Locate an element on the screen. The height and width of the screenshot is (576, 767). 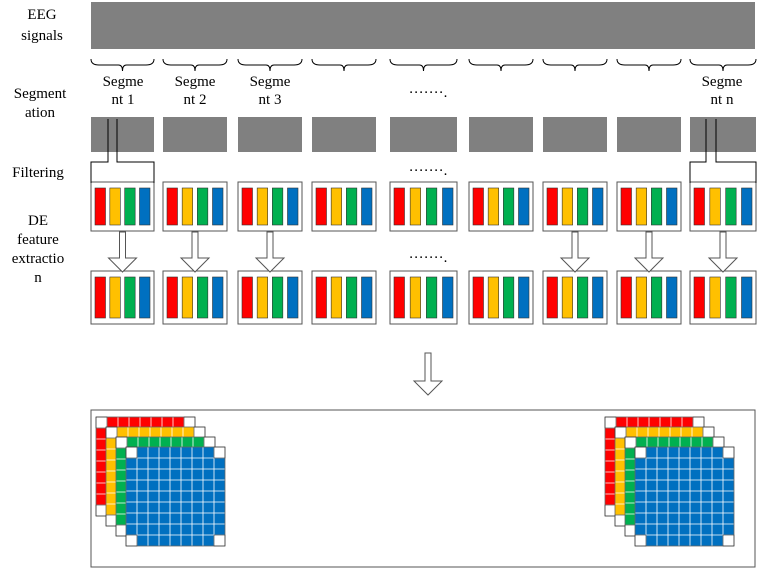
label-filtering: Filtering is located at coordinates (38, 173).